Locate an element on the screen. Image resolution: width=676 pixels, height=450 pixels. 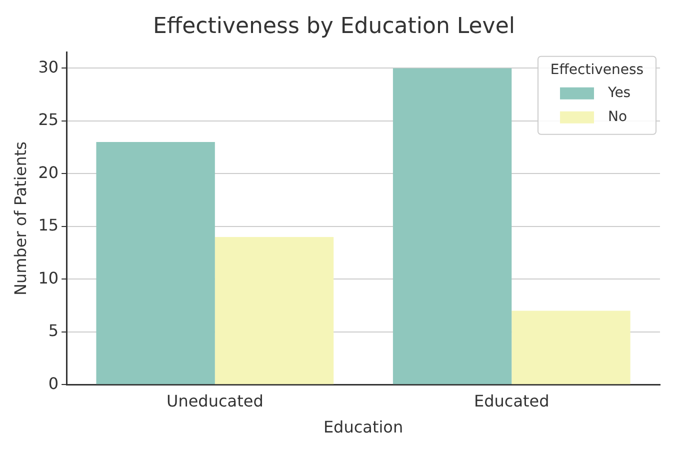
y-tick-label: 5 is located at coordinates (53, 330).